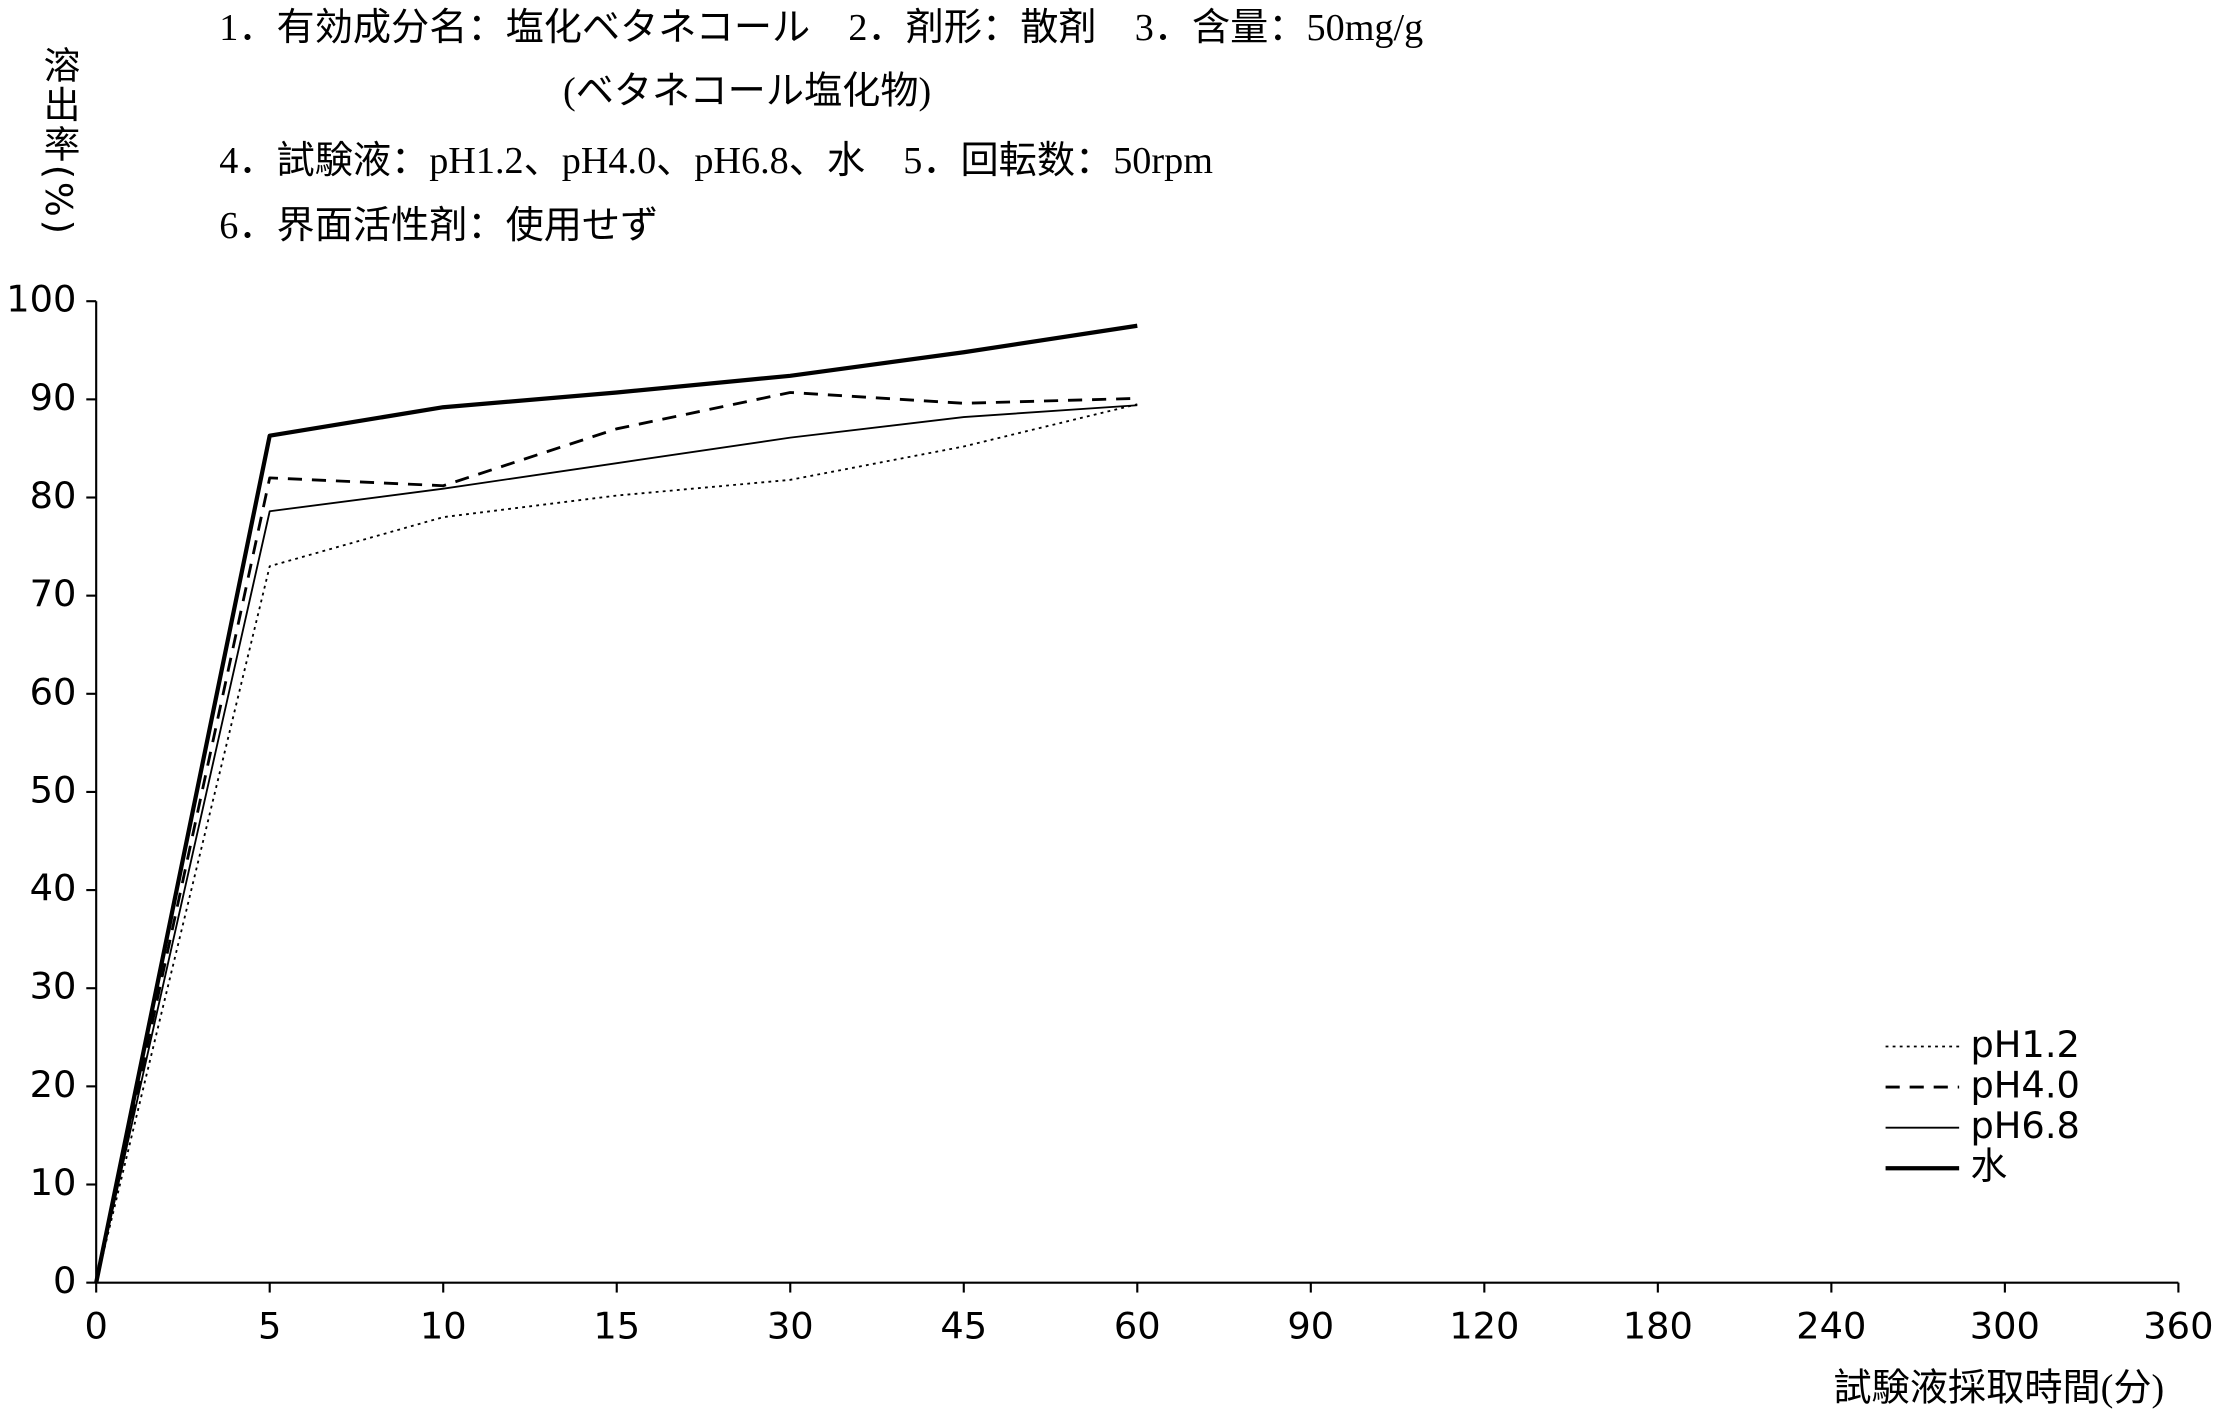 The image size is (2218, 1417). Describe the element at coordinates (790, 1325) in the screenshot. I see `x-tick-label: 30` at that location.